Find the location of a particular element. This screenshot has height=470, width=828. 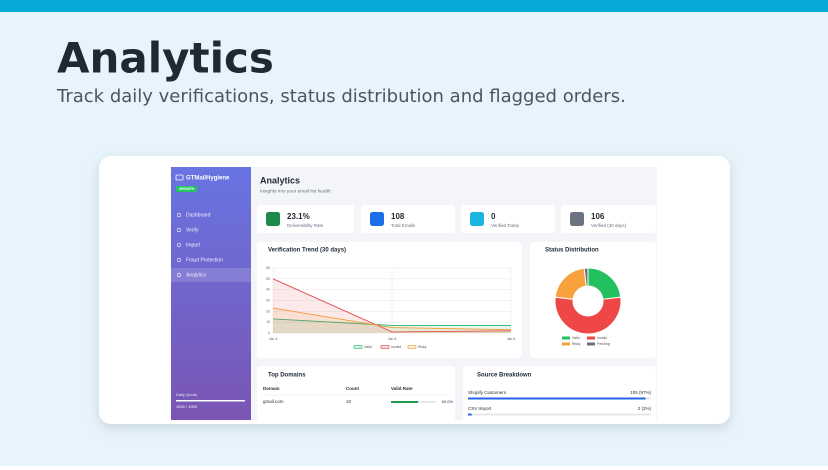

source-count: 105 (97%) is located at coordinates (640, 392).